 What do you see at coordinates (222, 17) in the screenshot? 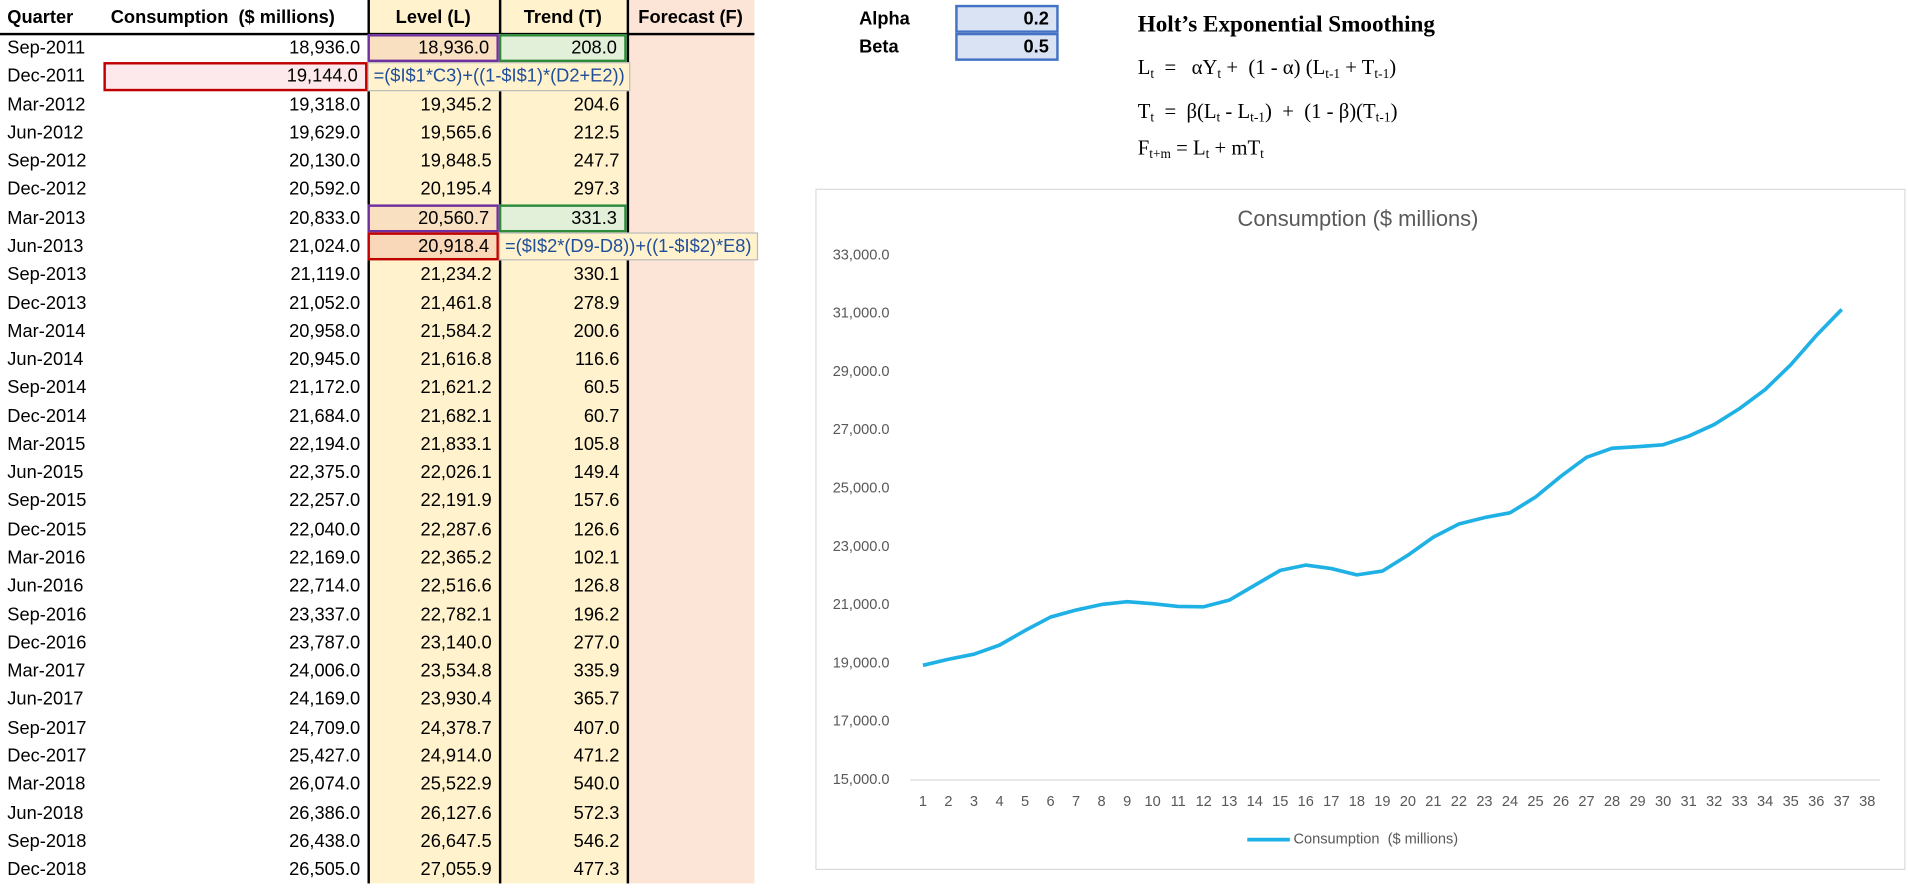
I see `column-header: Consumption ($ millions)` at bounding box center [222, 17].